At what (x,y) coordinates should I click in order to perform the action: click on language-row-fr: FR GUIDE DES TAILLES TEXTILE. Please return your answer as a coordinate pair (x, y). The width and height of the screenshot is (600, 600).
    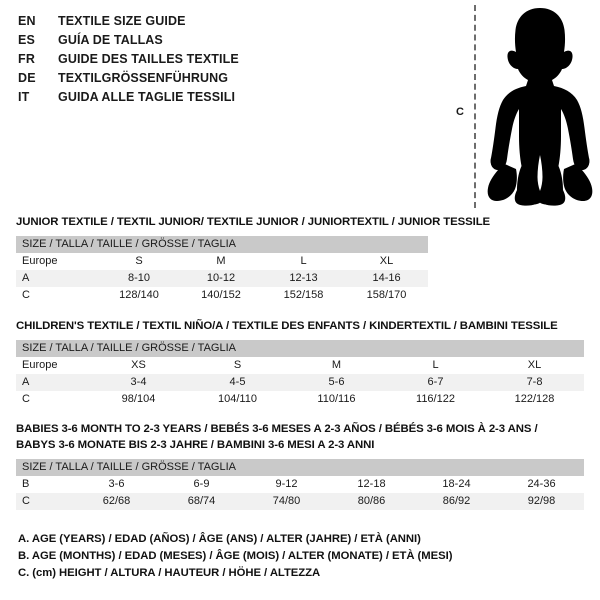
    Looking at the image, I should click on (228, 59).